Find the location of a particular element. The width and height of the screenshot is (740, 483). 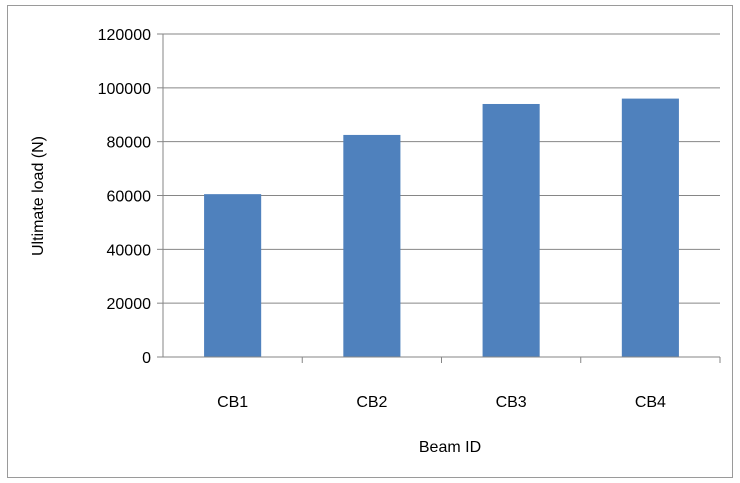

y-tick-label: 20000 is located at coordinates (129, 304).